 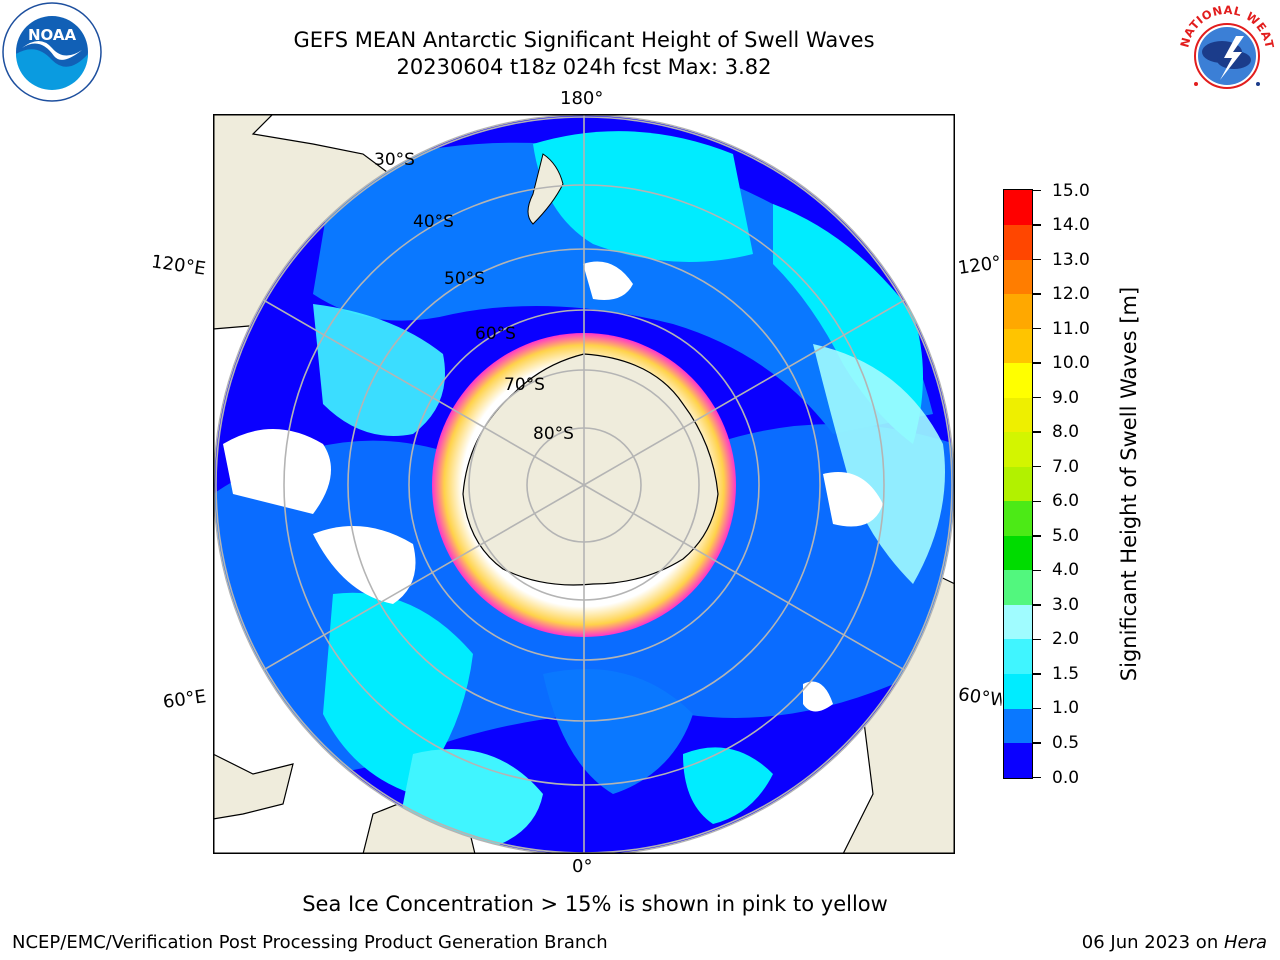 I want to click on colorbar-tick-label: 4.0, so click(x=1066, y=570).